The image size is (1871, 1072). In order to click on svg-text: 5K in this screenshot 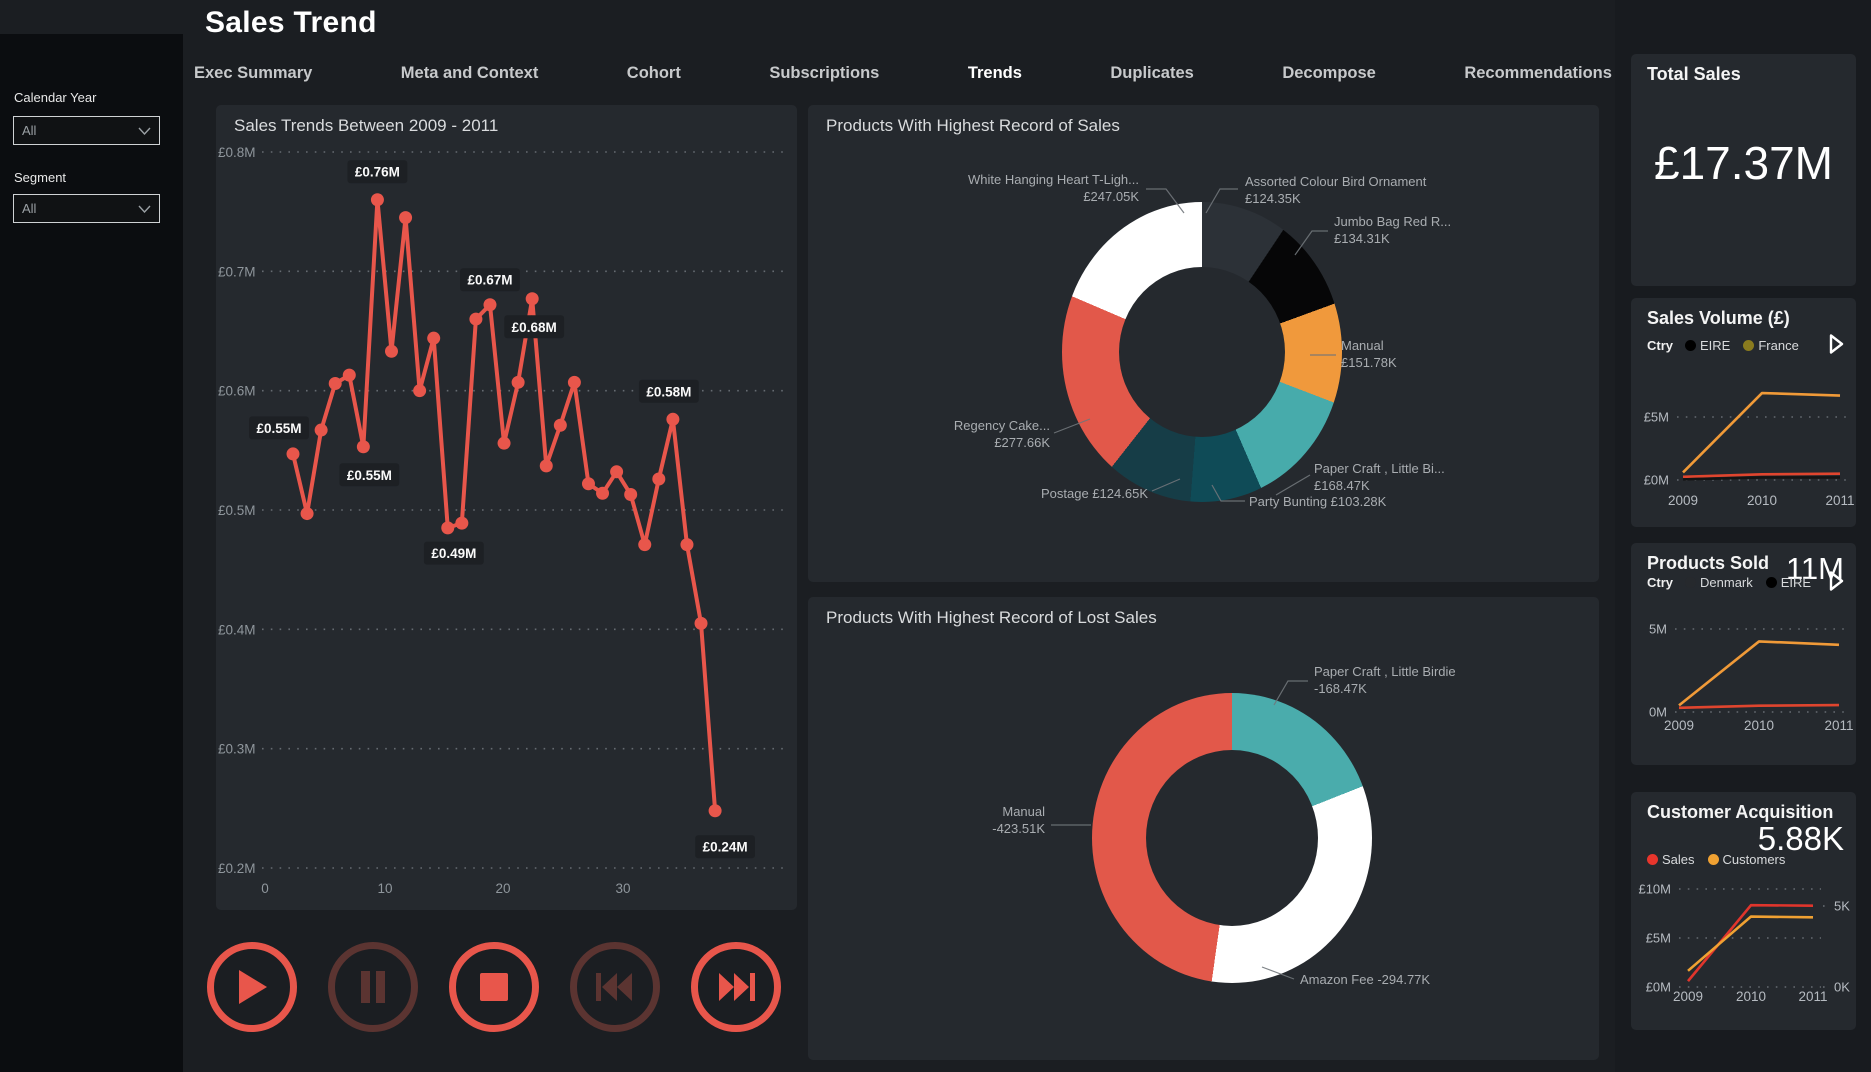, I will do `click(1842, 906)`.